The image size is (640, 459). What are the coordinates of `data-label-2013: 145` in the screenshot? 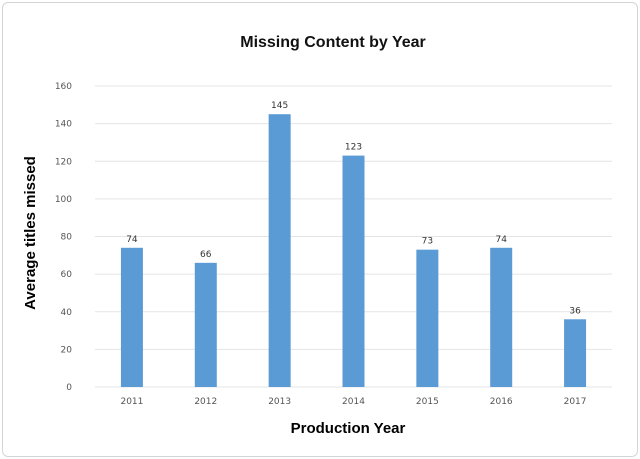 It's located at (279, 106).